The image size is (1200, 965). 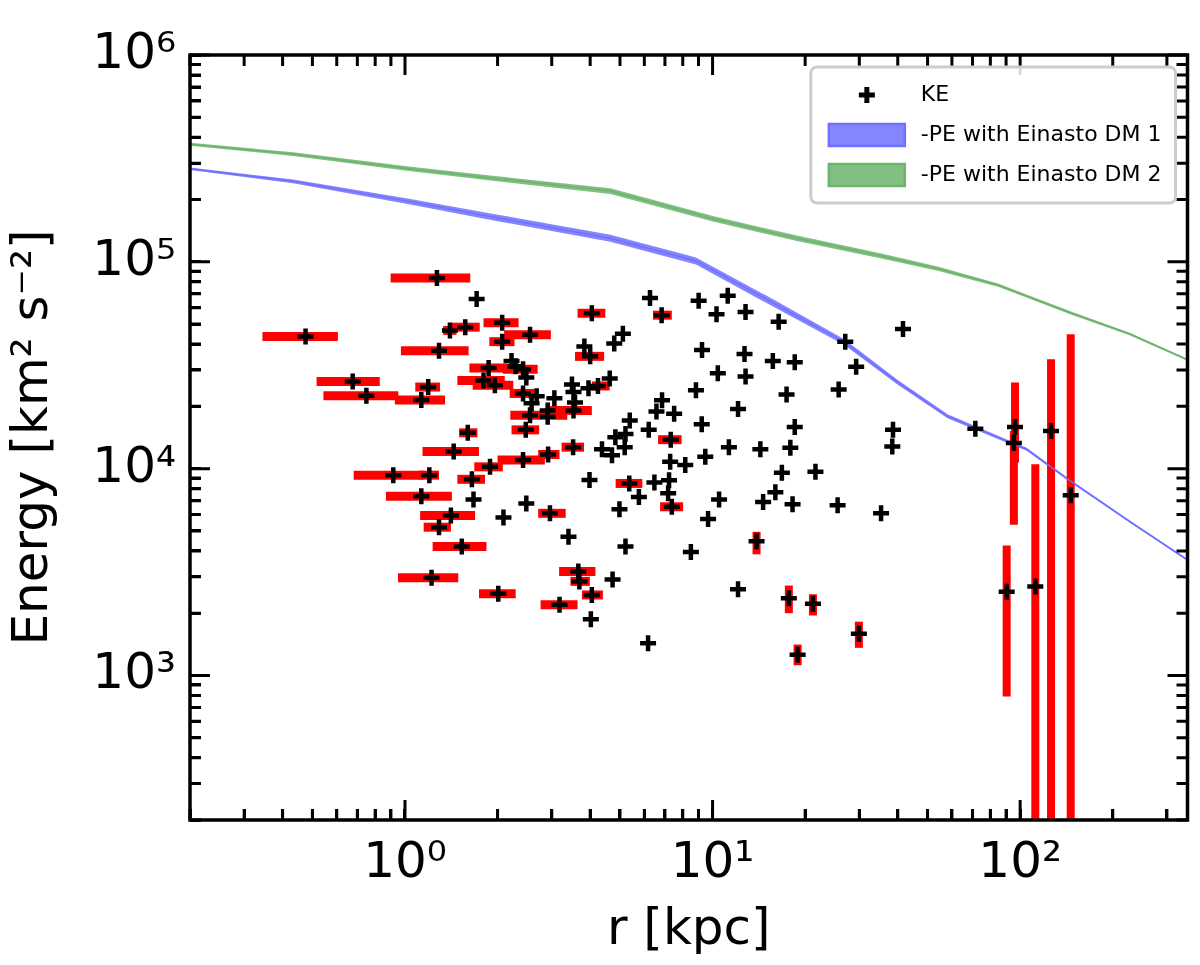 I want to click on legend-label: -PE with Einasto DM 1, so click(x=1041, y=133).